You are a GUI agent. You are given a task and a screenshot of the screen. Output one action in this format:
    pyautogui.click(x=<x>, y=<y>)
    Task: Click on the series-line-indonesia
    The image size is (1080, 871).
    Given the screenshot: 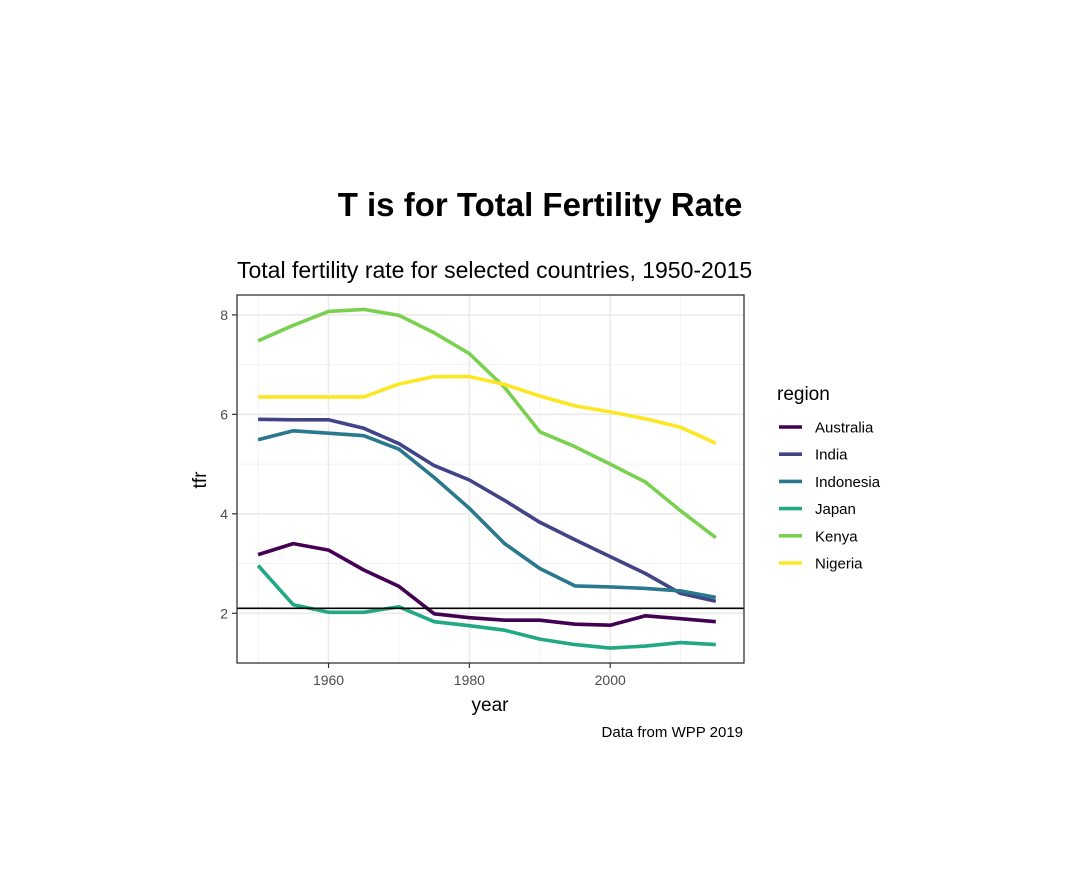 What is the action you would take?
    pyautogui.click(x=487, y=514)
    